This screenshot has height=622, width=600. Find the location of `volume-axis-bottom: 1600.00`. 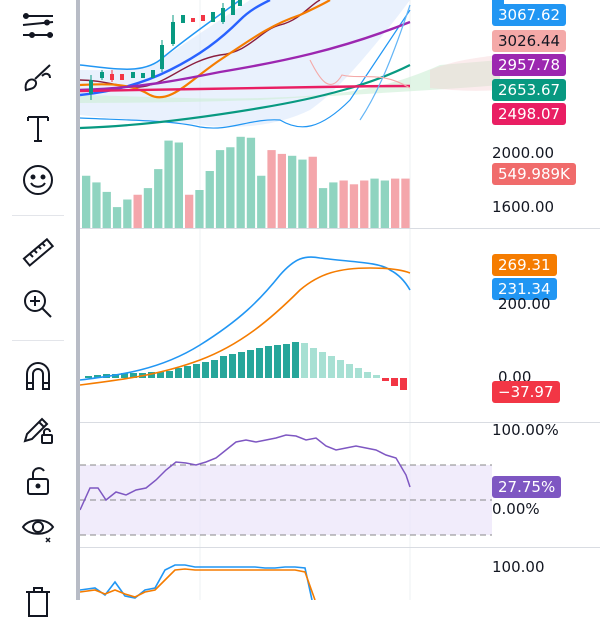

volume-axis-bottom: 1600.00 is located at coordinates (523, 207).